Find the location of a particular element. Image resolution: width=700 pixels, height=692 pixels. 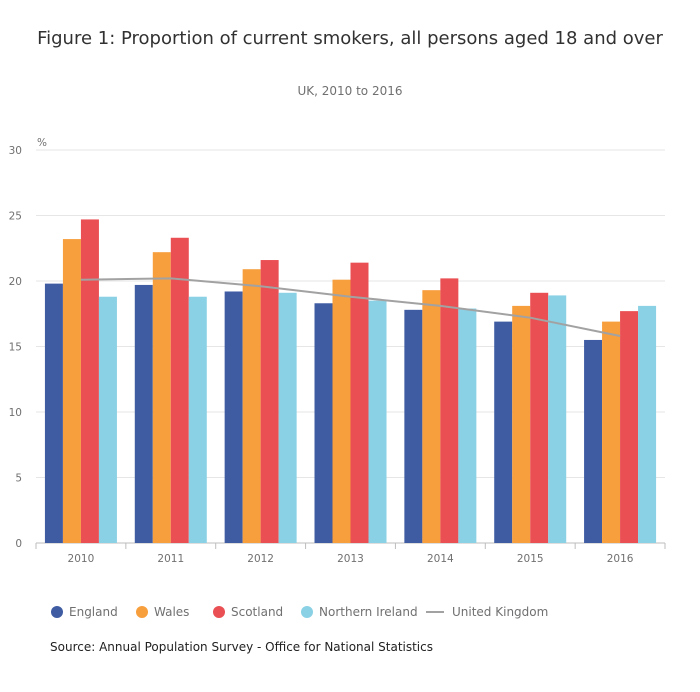

chart-subtitle: UK, 2010 to 2016 is located at coordinates (350, 91).